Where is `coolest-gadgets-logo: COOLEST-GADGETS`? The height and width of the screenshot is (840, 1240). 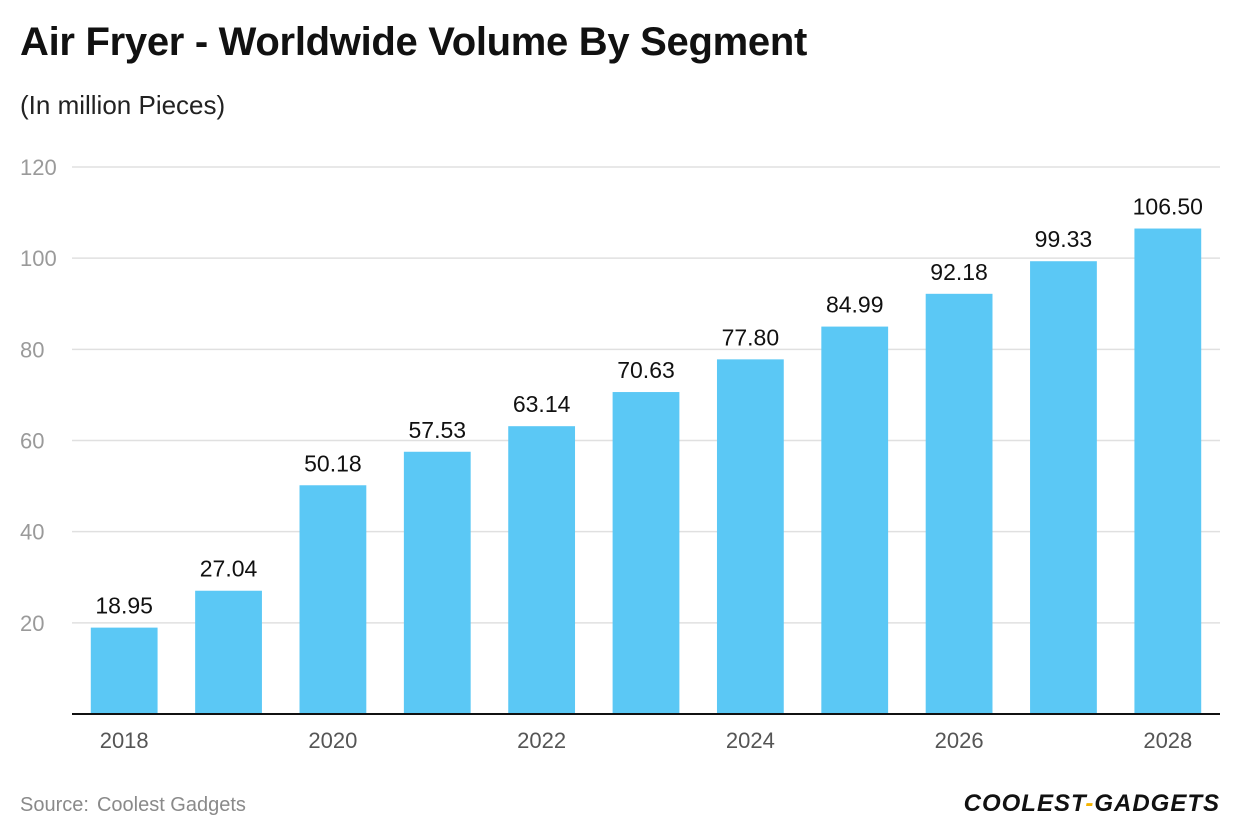 coolest-gadgets-logo: COOLEST-GADGETS is located at coordinates (1092, 804).